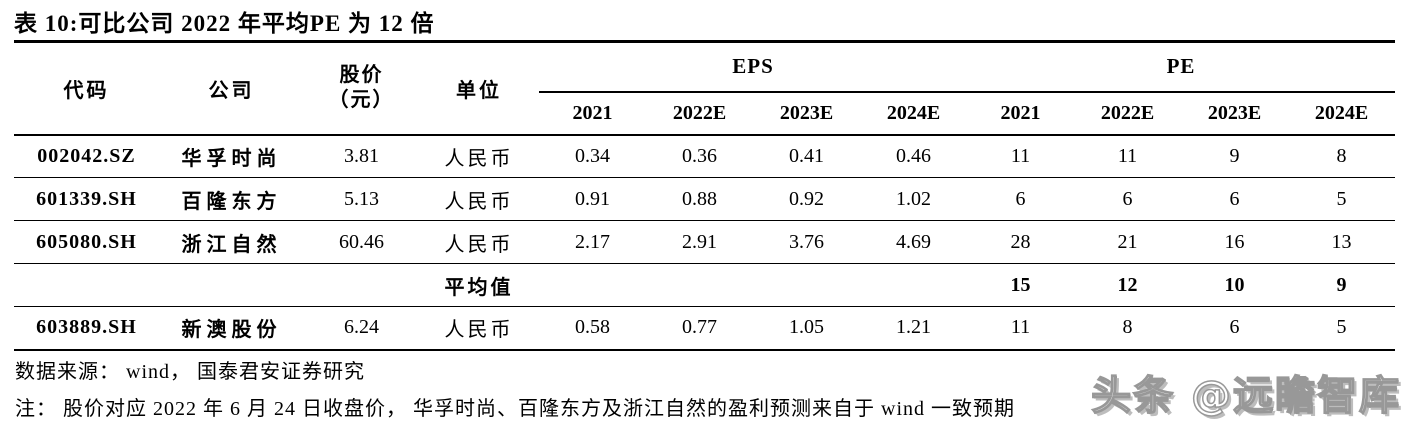 This screenshot has height=427, width=1407. I want to click on header-year-pe-2023e: 2023E, so click(1235, 113).